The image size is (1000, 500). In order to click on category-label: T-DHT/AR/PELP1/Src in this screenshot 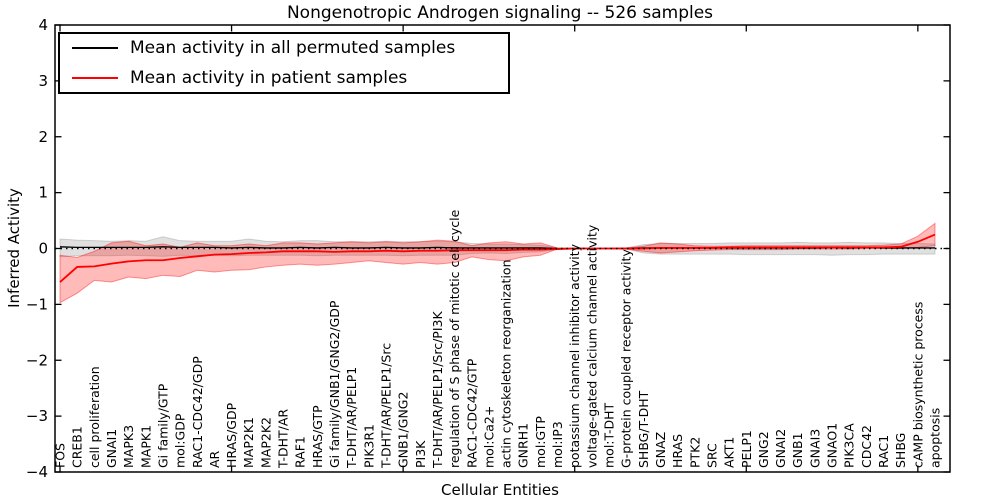, I will do `click(385, 406)`.